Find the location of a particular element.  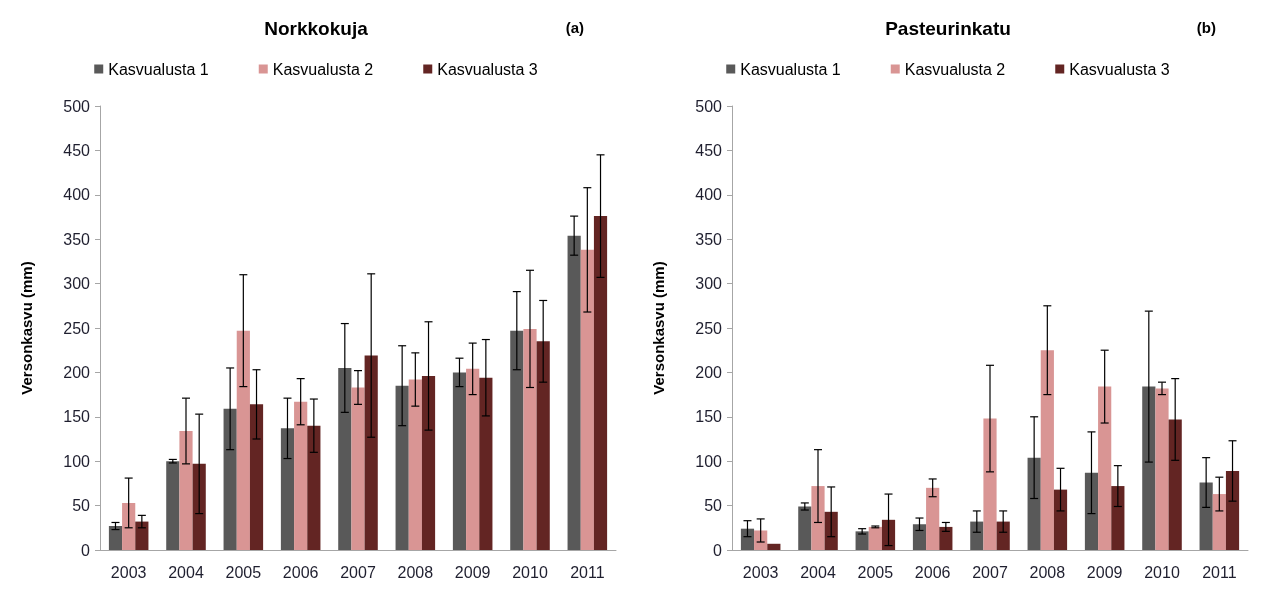

text: (b) is located at coordinates (1206, 27).